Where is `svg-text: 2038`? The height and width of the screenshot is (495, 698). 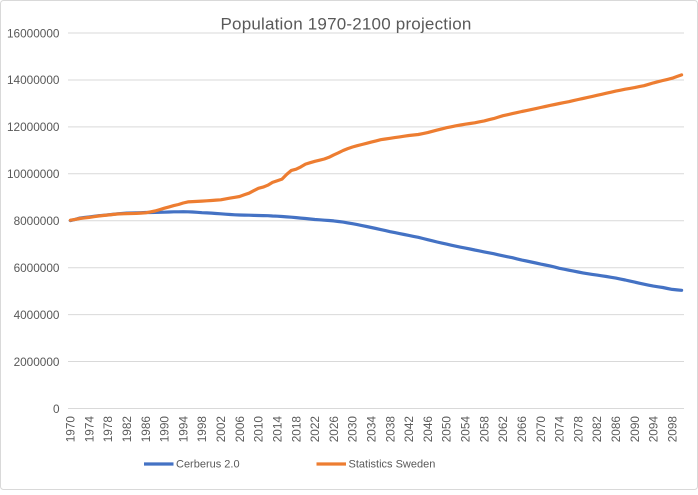 svg-text: 2038 is located at coordinates (390, 429).